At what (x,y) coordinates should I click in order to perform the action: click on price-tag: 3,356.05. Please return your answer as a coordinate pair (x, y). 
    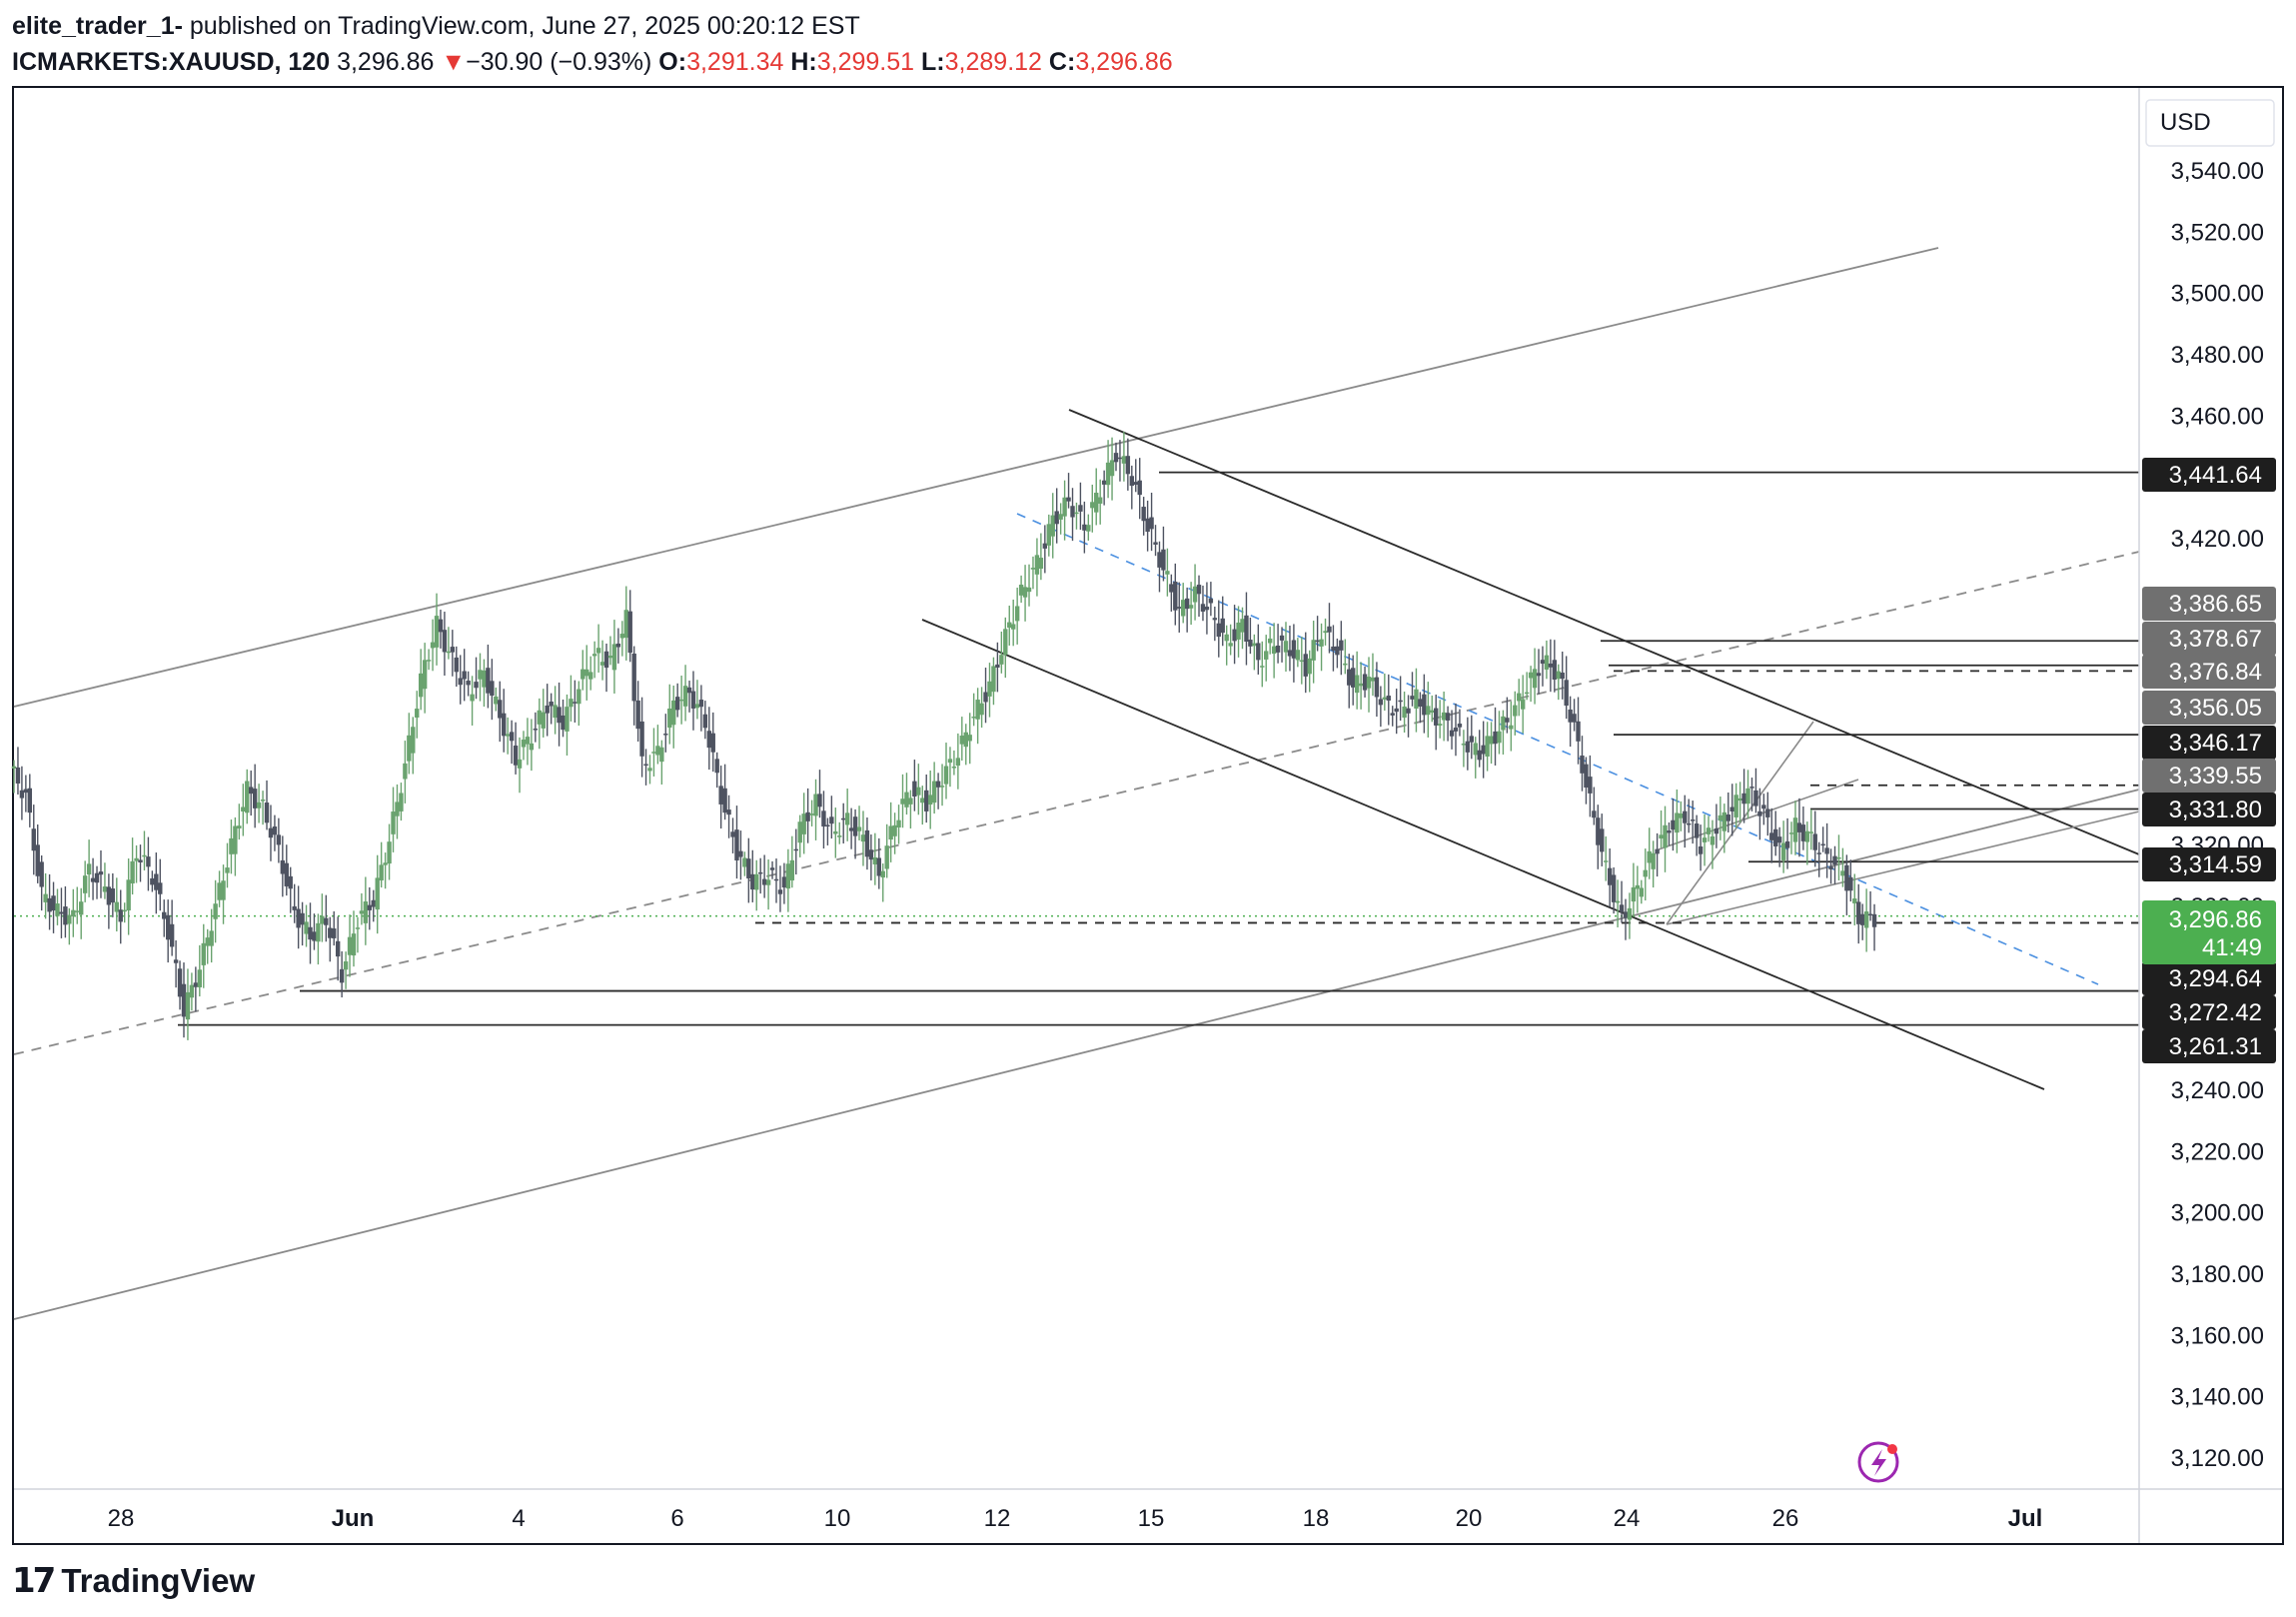
    Looking at the image, I should click on (2209, 708).